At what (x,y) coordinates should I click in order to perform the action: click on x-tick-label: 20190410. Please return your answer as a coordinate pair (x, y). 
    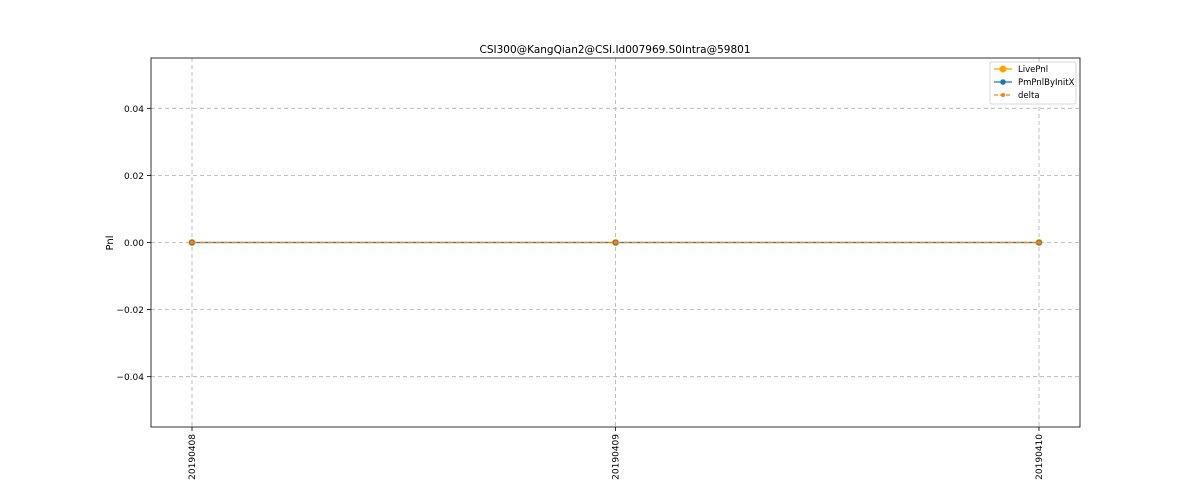
    Looking at the image, I should click on (1040, 457).